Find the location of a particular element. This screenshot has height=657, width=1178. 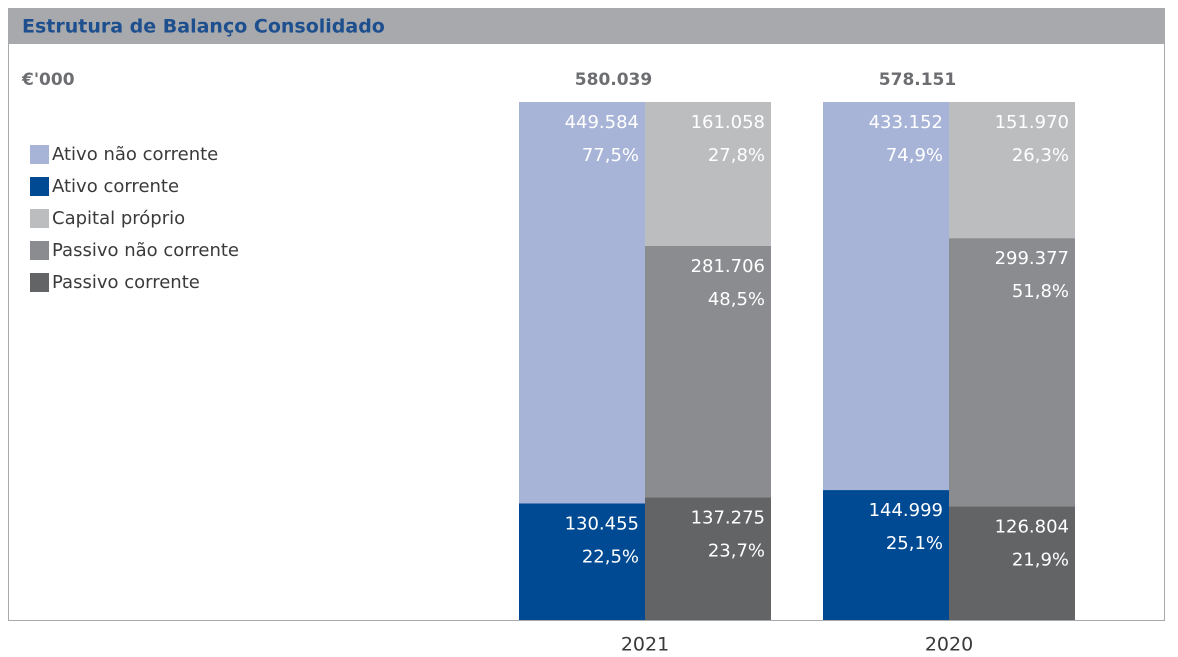

value-label: 281.706 is located at coordinates (728, 266).